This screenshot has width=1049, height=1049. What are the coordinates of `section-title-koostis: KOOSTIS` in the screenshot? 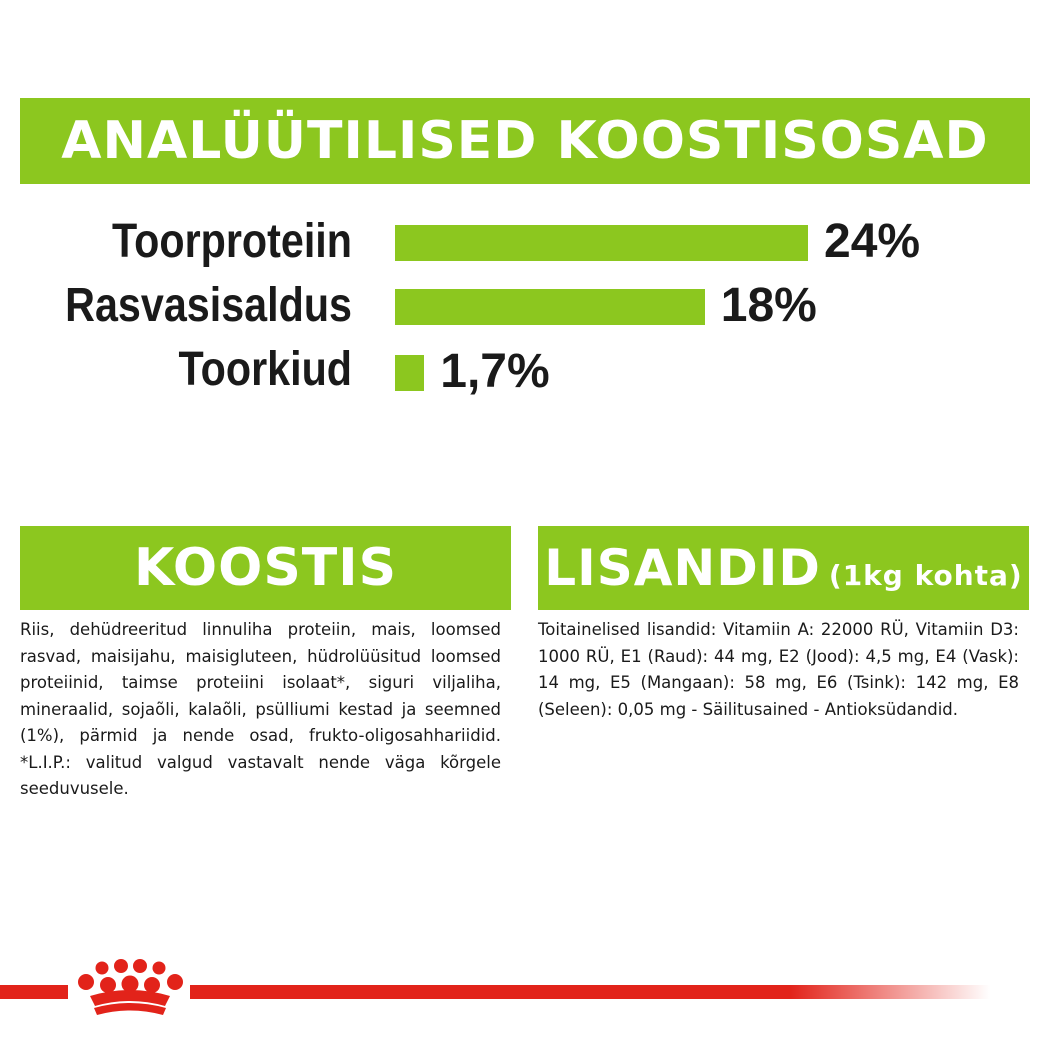 It's located at (265, 568).